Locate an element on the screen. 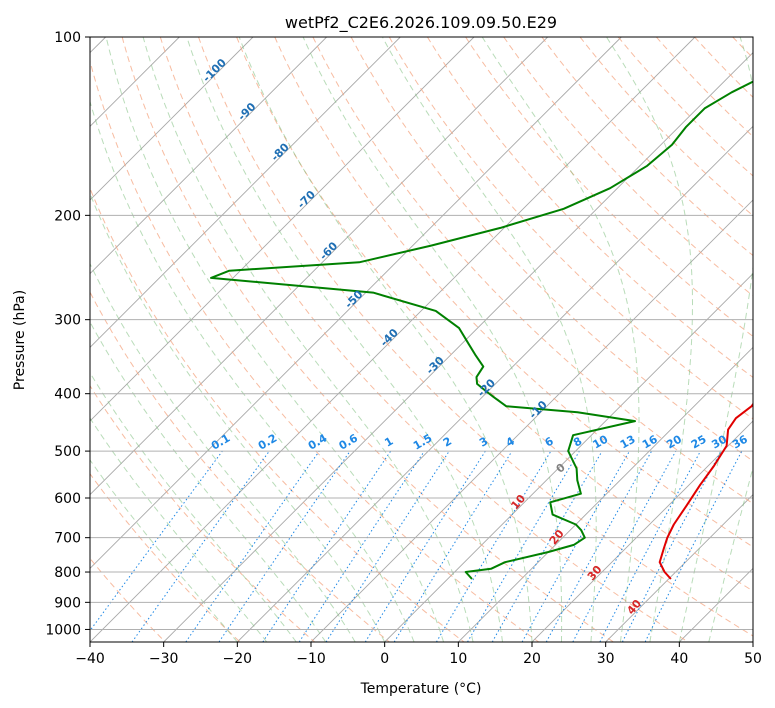 The width and height of the screenshot is (775, 708). y-tick-label: 800 is located at coordinates (67, 573).